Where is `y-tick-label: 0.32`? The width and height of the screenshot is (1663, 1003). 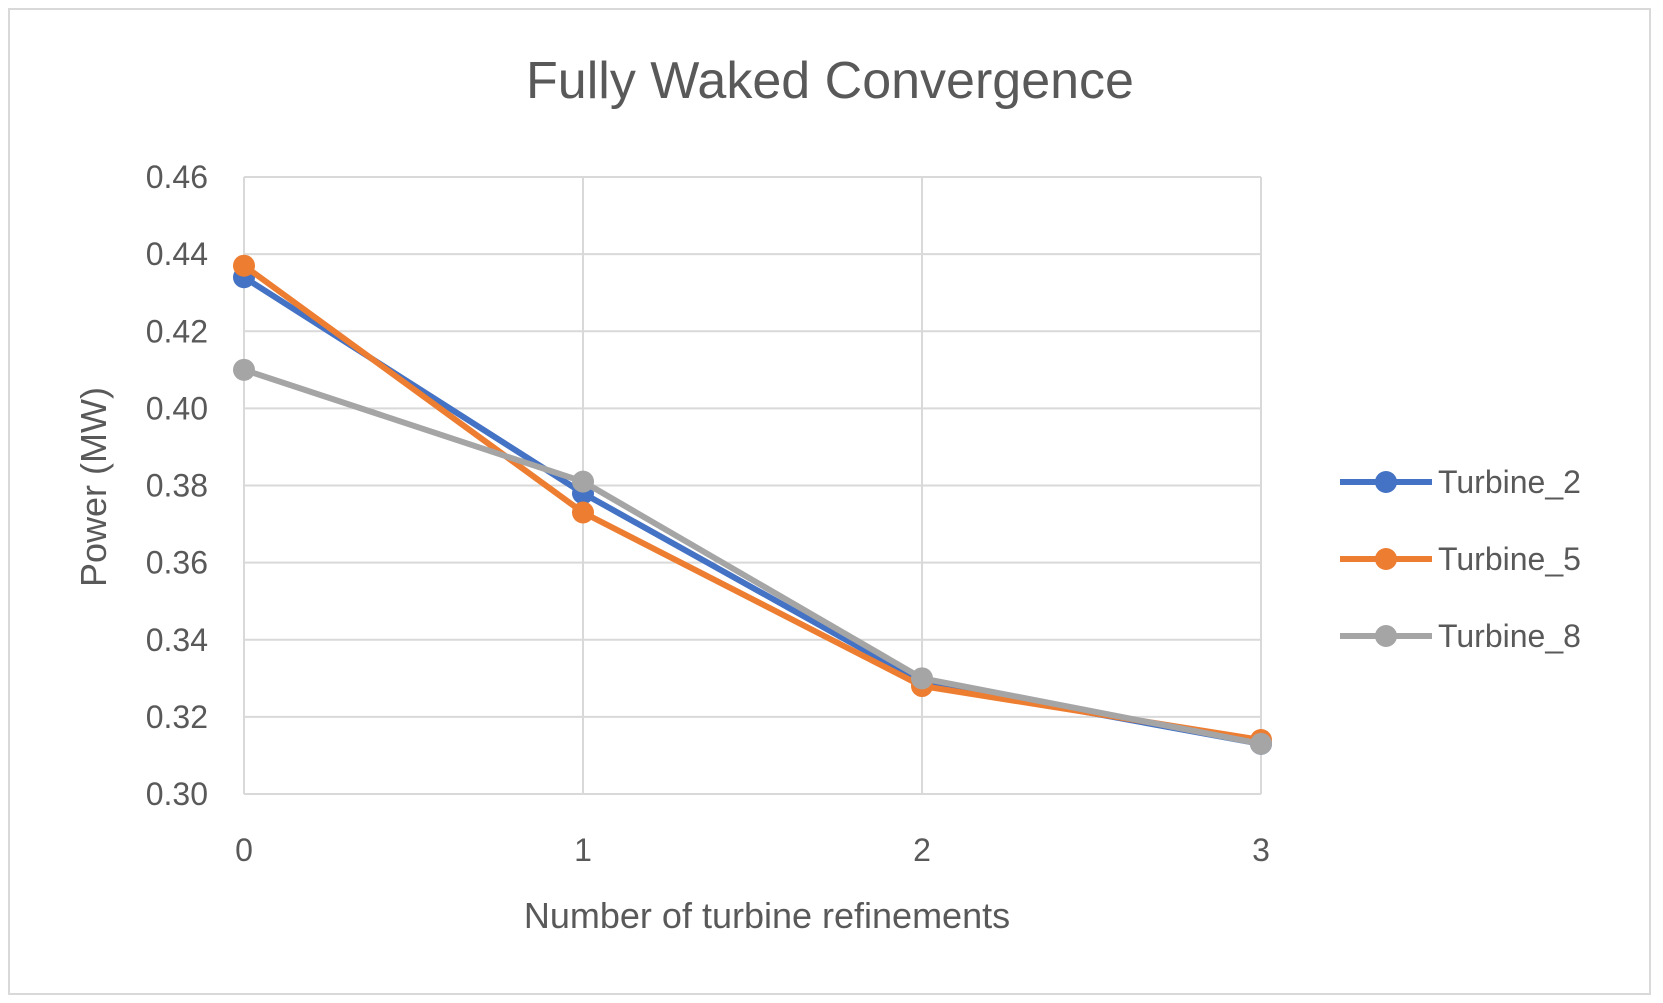 y-tick-label: 0.32 is located at coordinates (177, 717).